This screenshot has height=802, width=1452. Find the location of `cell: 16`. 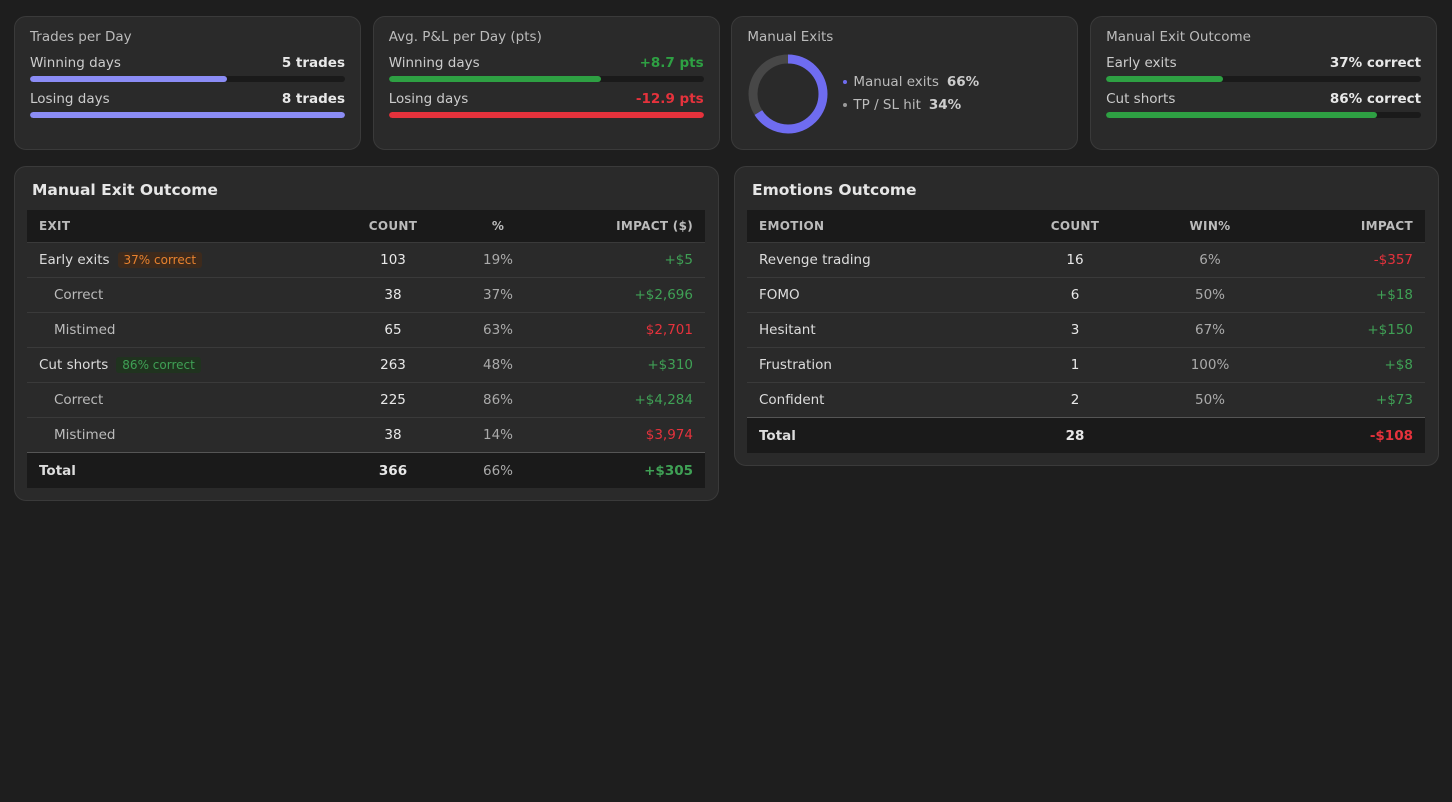

cell: 16 is located at coordinates (1075, 260).